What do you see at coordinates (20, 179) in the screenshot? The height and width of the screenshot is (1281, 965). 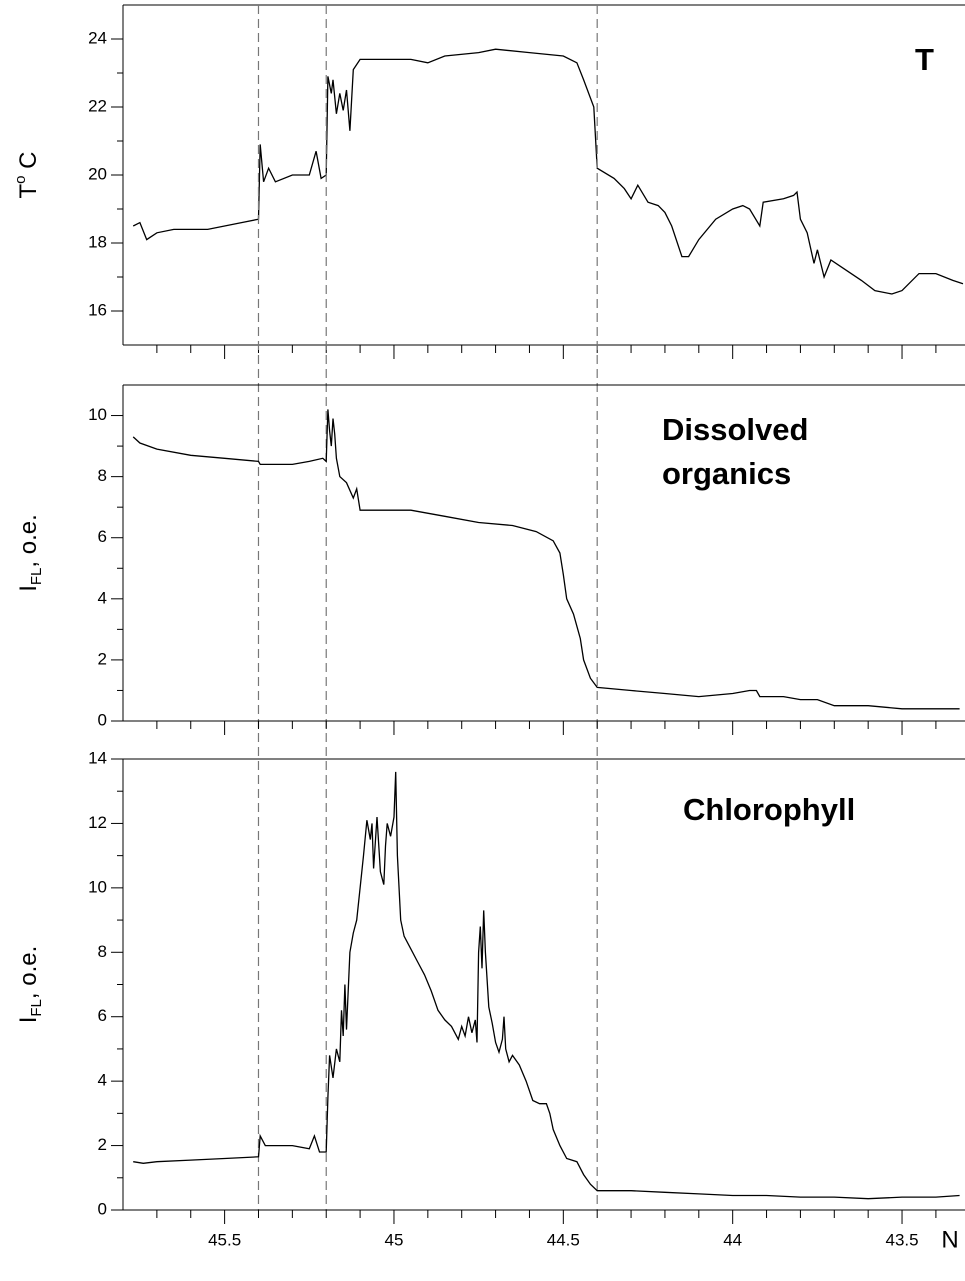 I see `y-label-sup: o` at bounding box center [20, 179].